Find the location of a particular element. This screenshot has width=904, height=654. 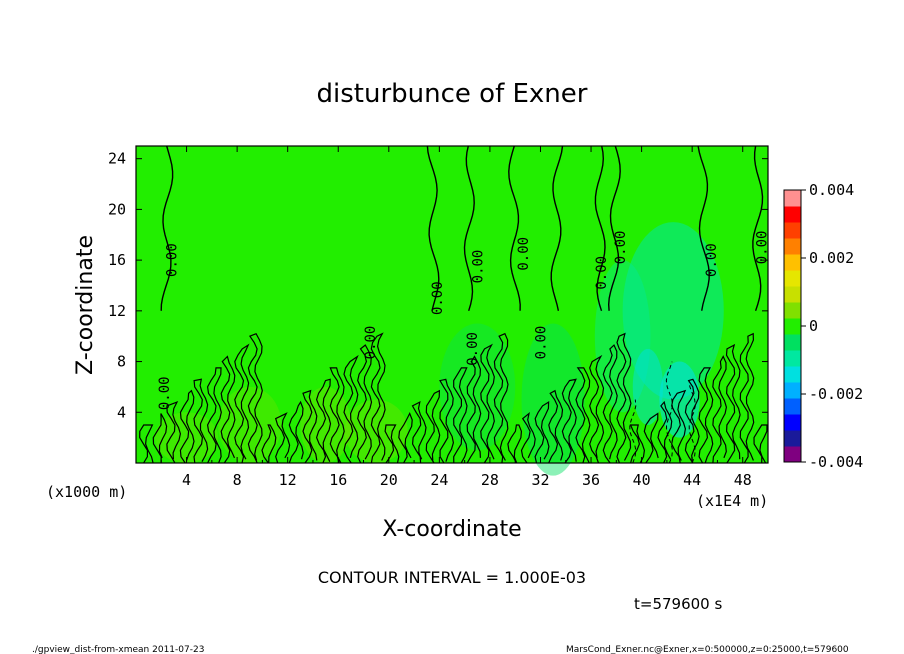

contour-interval-text: CONTOUR INTERVAL = 1.000E-03 is located at coordinates (452, 577).